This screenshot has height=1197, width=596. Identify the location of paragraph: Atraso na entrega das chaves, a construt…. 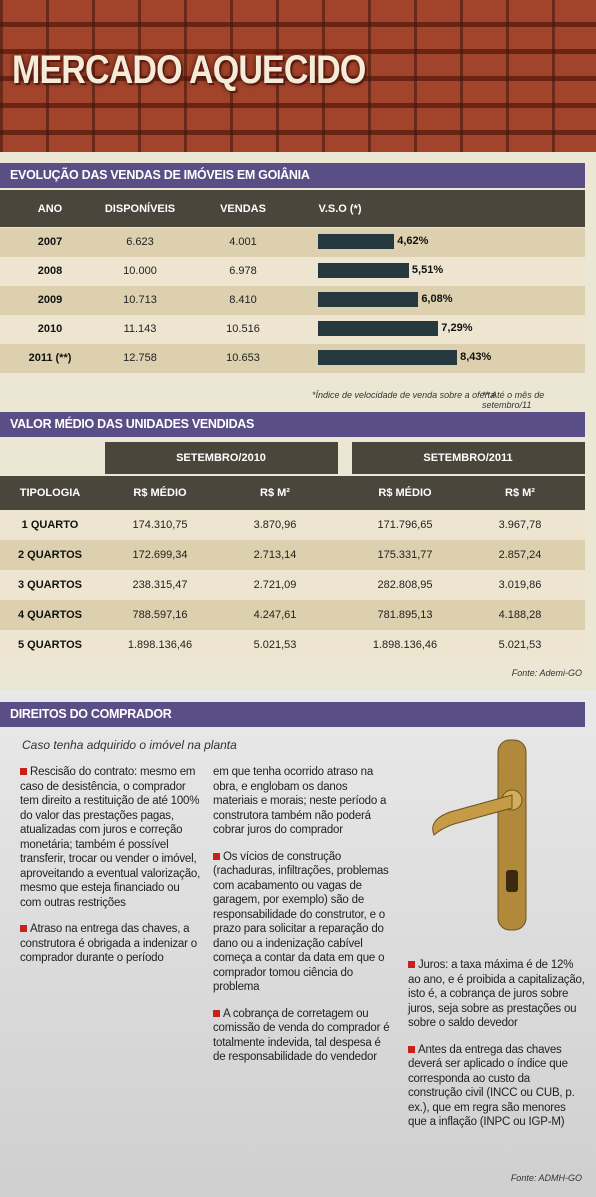
(111, 944).